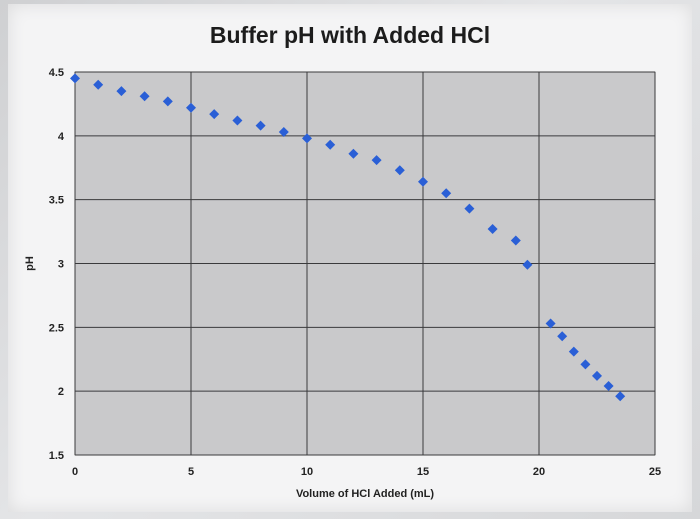  Describe the element at coordinates (350, 35) in the screenshot. I see `chart-title: Buffer pH with Added HCl` at that location.